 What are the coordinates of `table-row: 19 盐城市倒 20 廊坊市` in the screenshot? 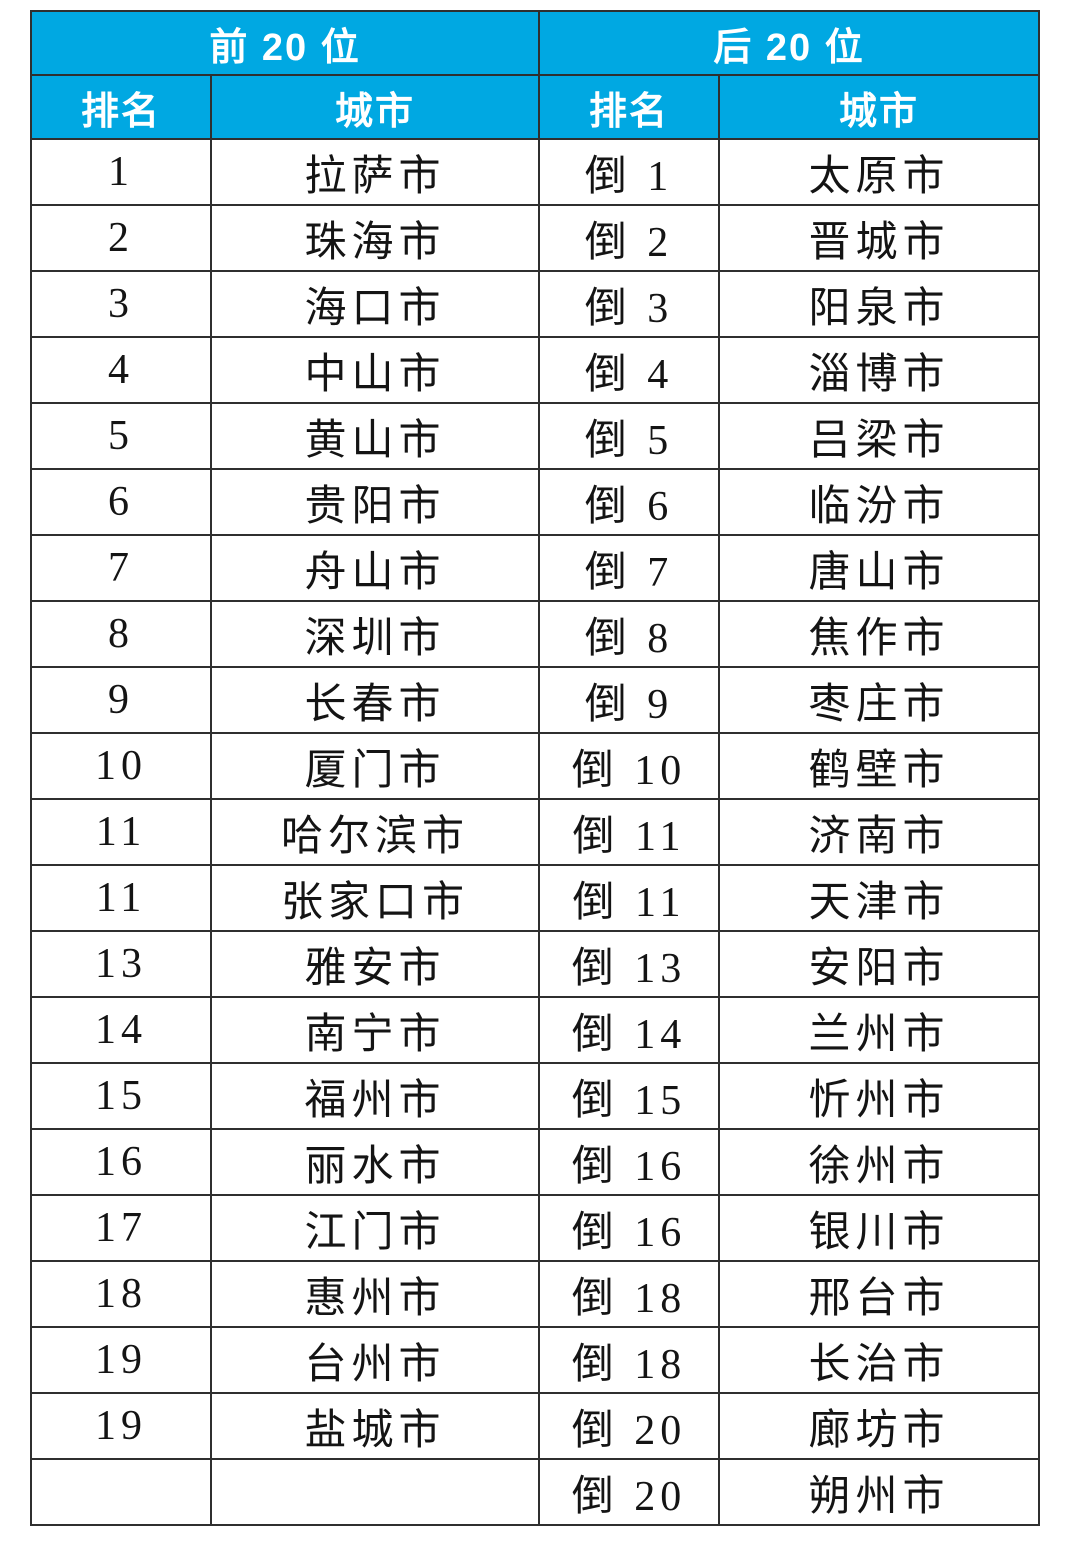 It's located at (535, 1426).